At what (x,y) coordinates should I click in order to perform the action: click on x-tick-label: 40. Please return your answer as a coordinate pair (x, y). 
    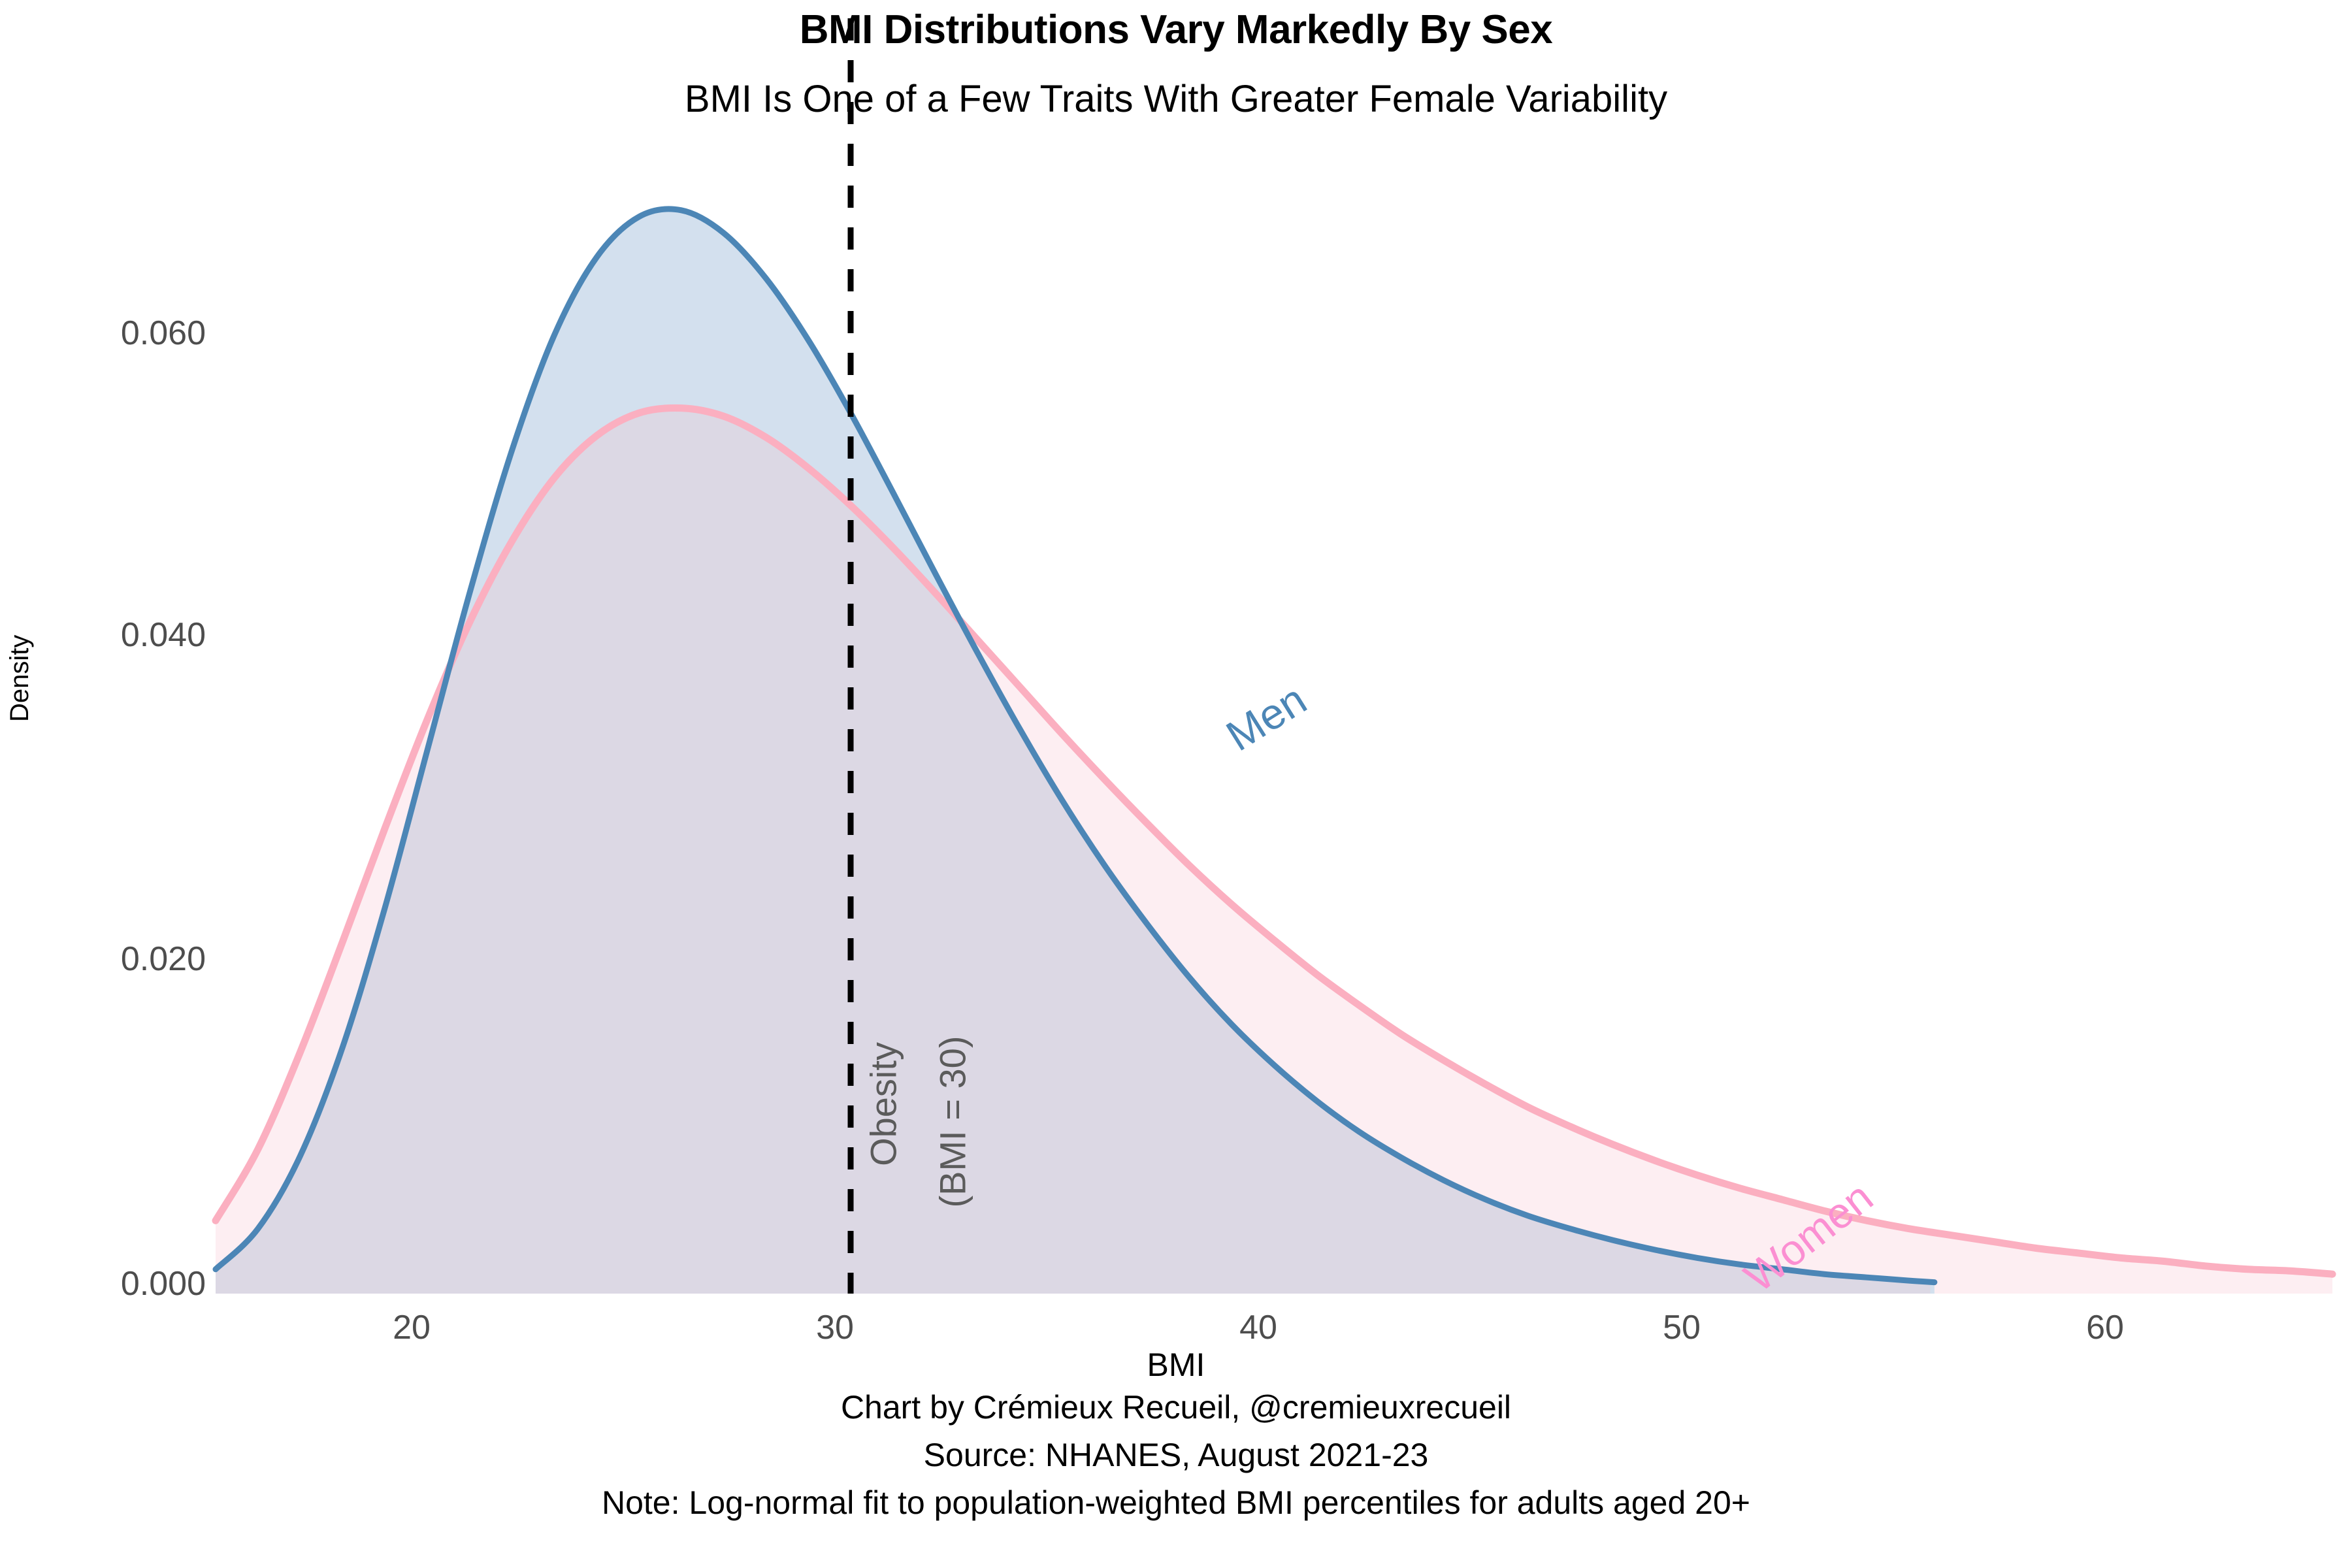
    Looking at the image, I should click on (1258, 1328).